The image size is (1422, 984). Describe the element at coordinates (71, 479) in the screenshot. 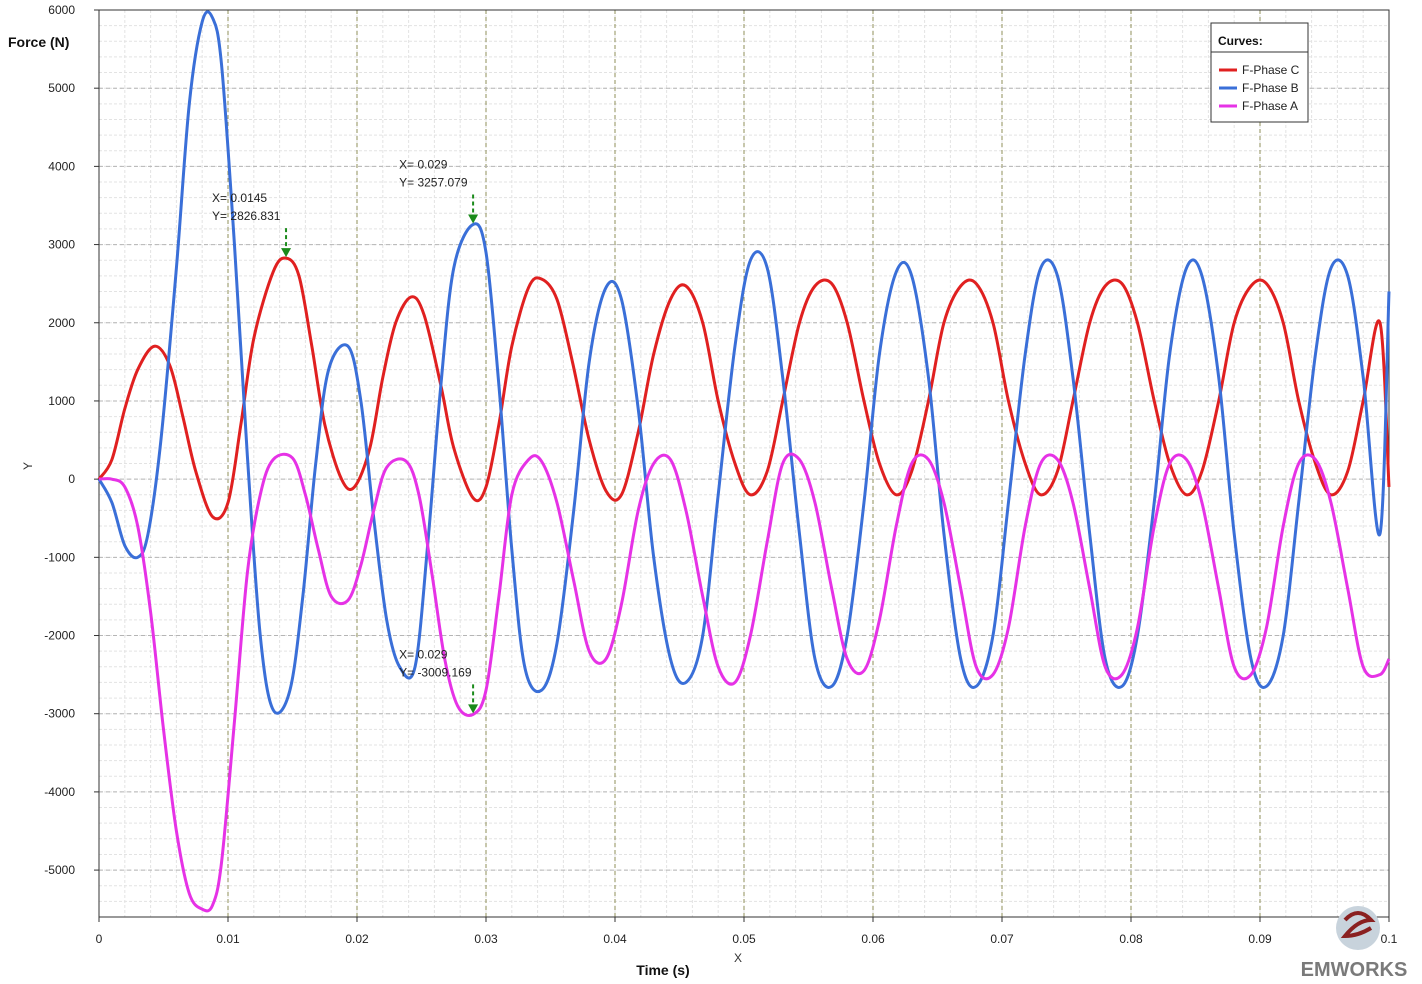

I see `y-tick-label: 0` at that location.